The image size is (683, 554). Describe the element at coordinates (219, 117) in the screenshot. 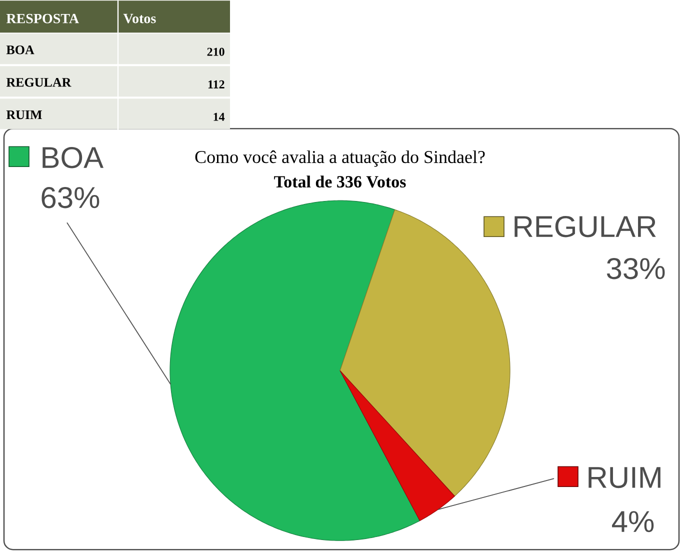

I see `data-label: 14` at that location.